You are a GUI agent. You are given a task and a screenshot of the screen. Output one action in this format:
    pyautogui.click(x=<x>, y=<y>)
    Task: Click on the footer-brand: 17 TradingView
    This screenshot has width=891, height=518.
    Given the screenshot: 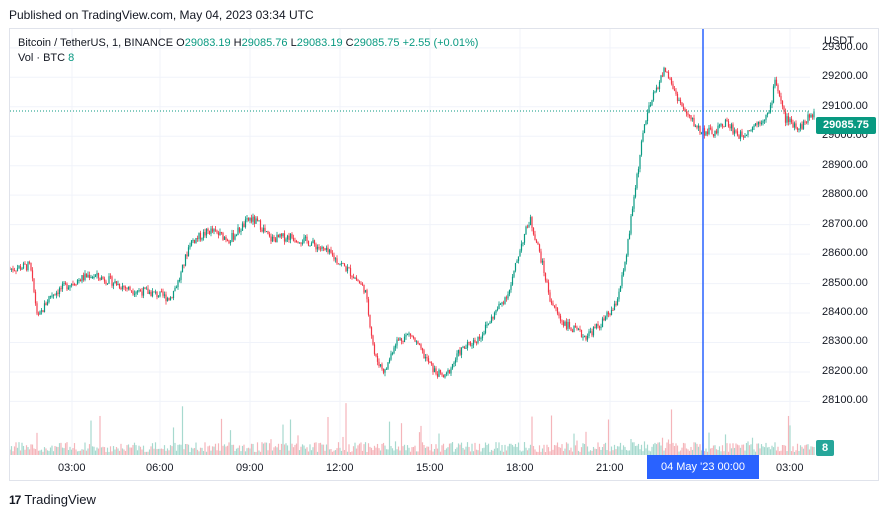 What is the action you would take?
    pyautogui.click(x=52, y=499)
    